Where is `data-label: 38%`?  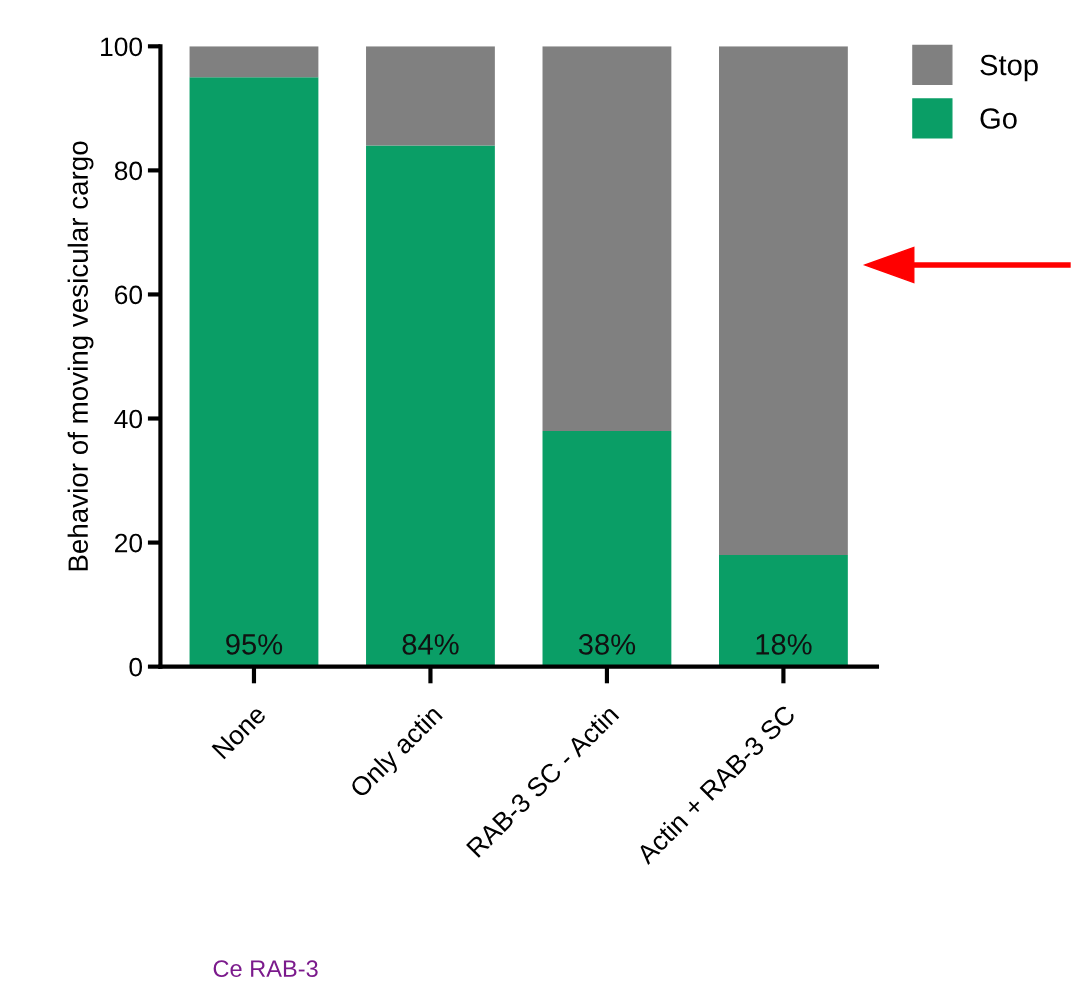
data-label: 38% is located at coordinates (607, 644).